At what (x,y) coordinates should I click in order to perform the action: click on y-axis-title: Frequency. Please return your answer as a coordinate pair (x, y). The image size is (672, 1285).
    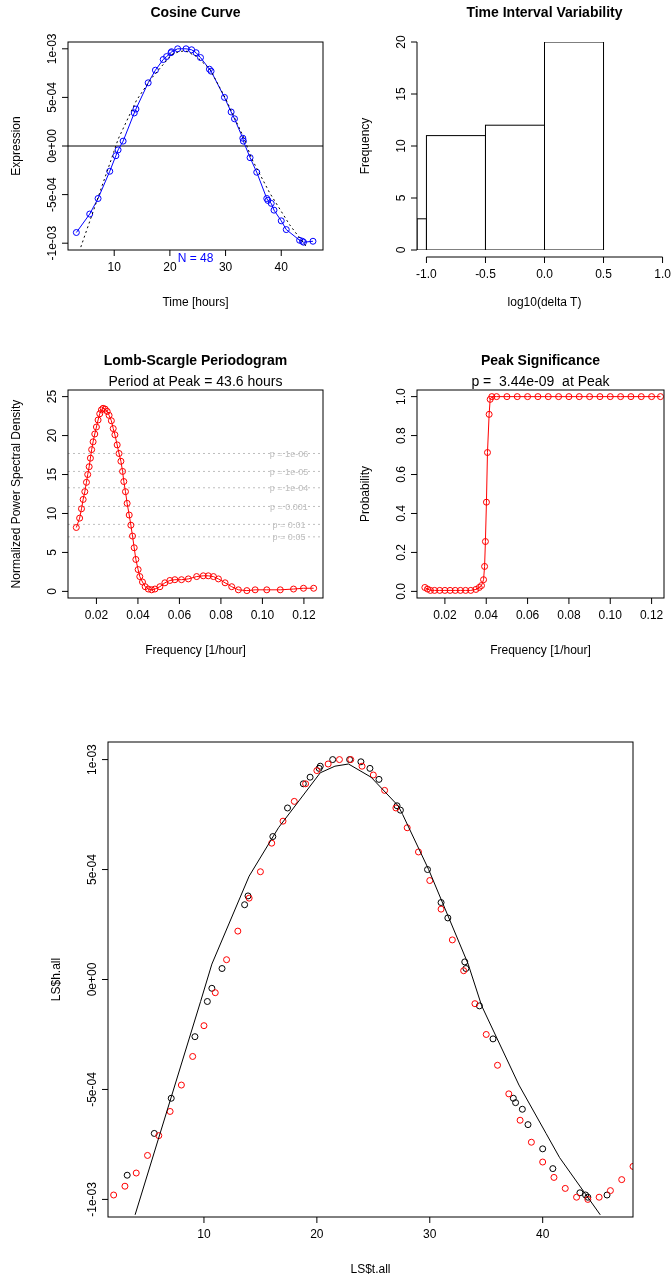
    Looking at the image, I should click on (365, 146).